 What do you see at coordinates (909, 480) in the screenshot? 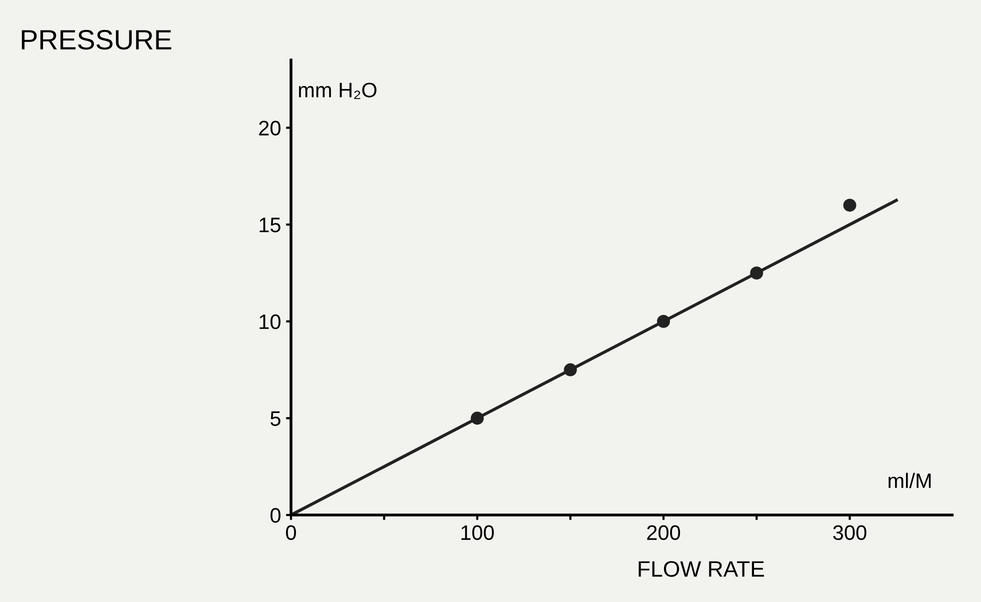
I see `annotation: ml/M` at bounding box center [909, 480].